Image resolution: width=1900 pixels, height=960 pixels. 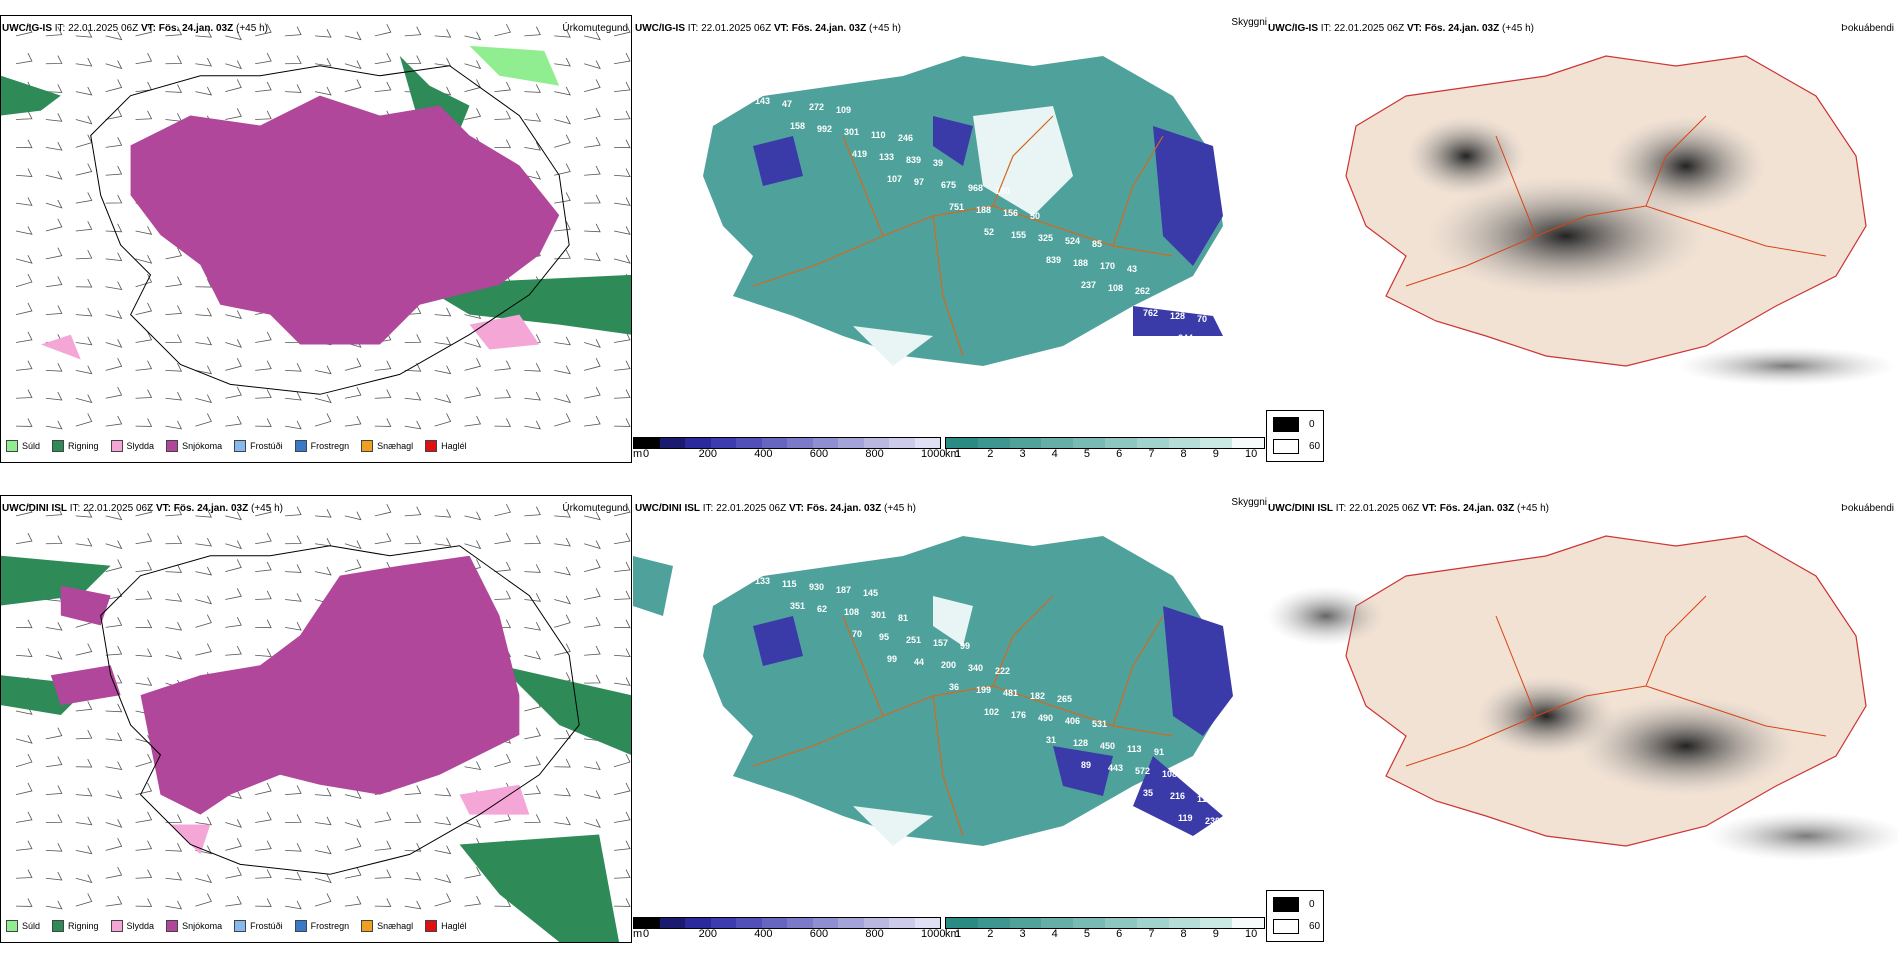 I want to click on legend-label: Snæhagl, so click(x=395, y=446).